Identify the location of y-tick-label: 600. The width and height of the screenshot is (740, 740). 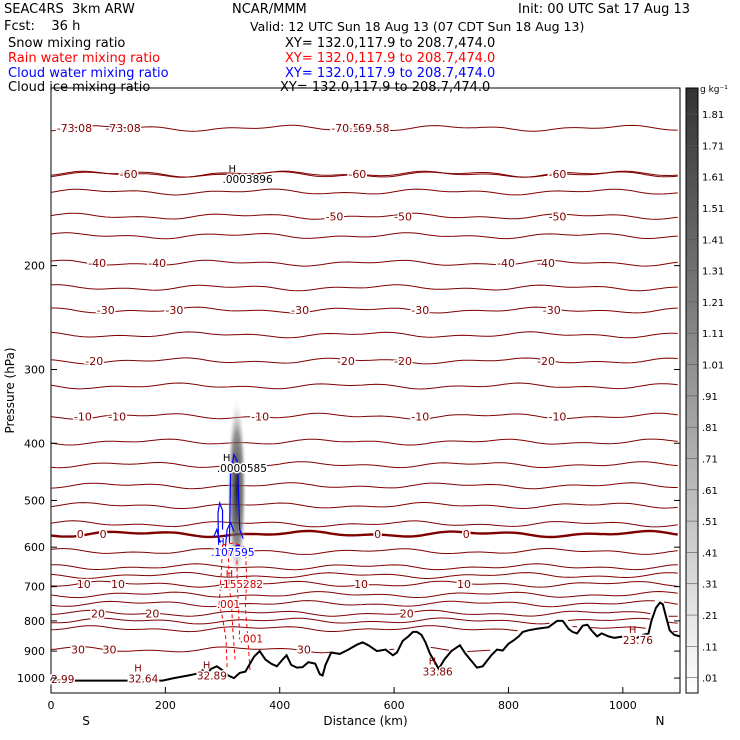
(34, 547).